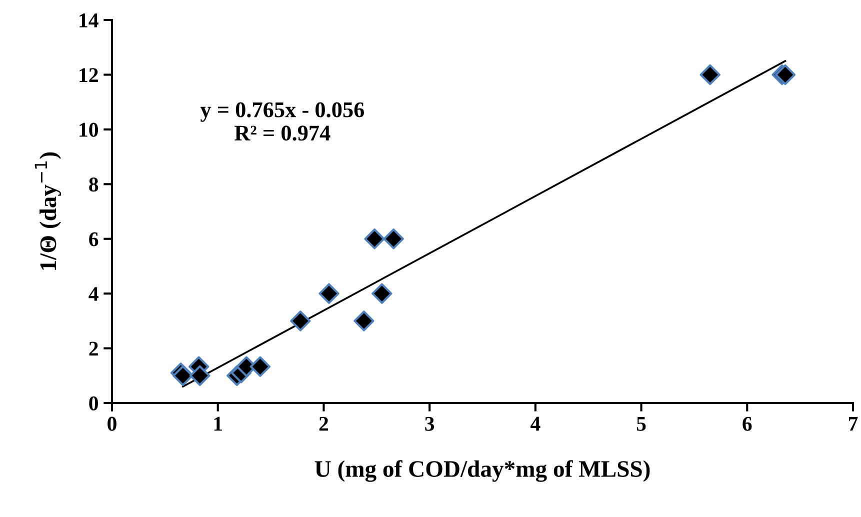 This screenshot has width=861, height=517. What do you see at coordinates (282, 121) in the screenshot?
I see `annotation: y = 0.765x - 0.056 R² = 0.974` at bounding box center [282, 121].